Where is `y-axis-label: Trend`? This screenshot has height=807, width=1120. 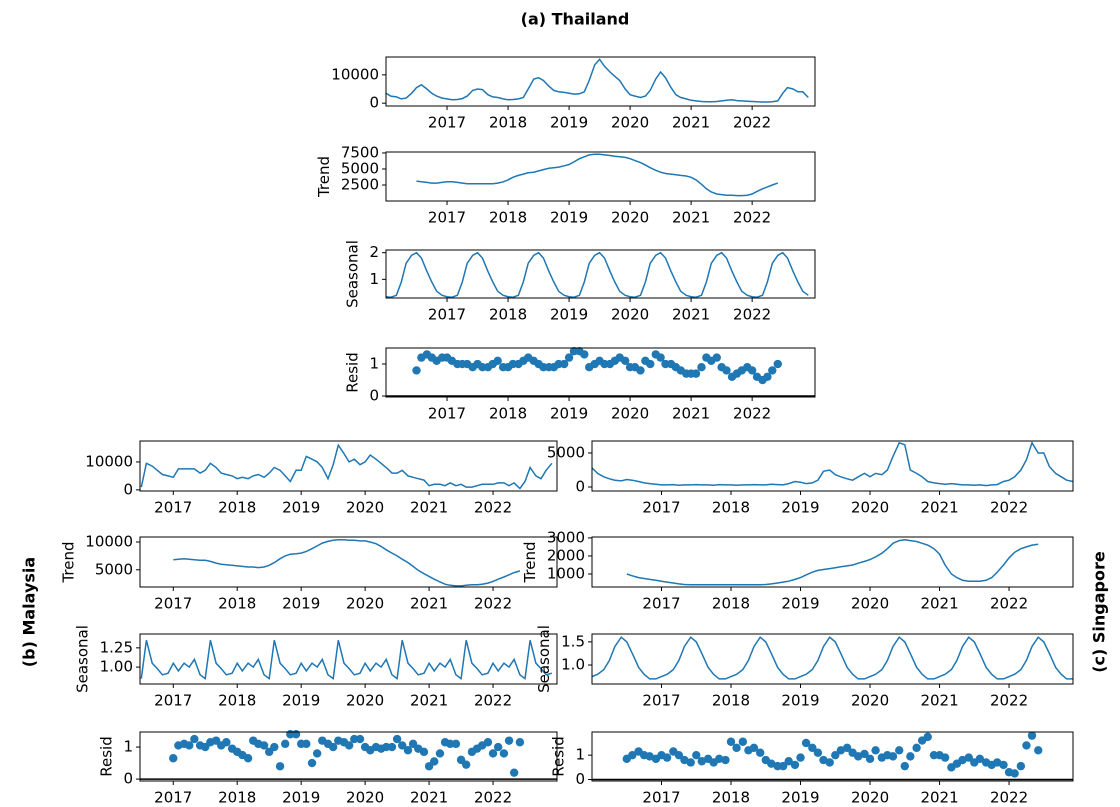
y-axis-label: Trend is located at coordinates (68, 562).